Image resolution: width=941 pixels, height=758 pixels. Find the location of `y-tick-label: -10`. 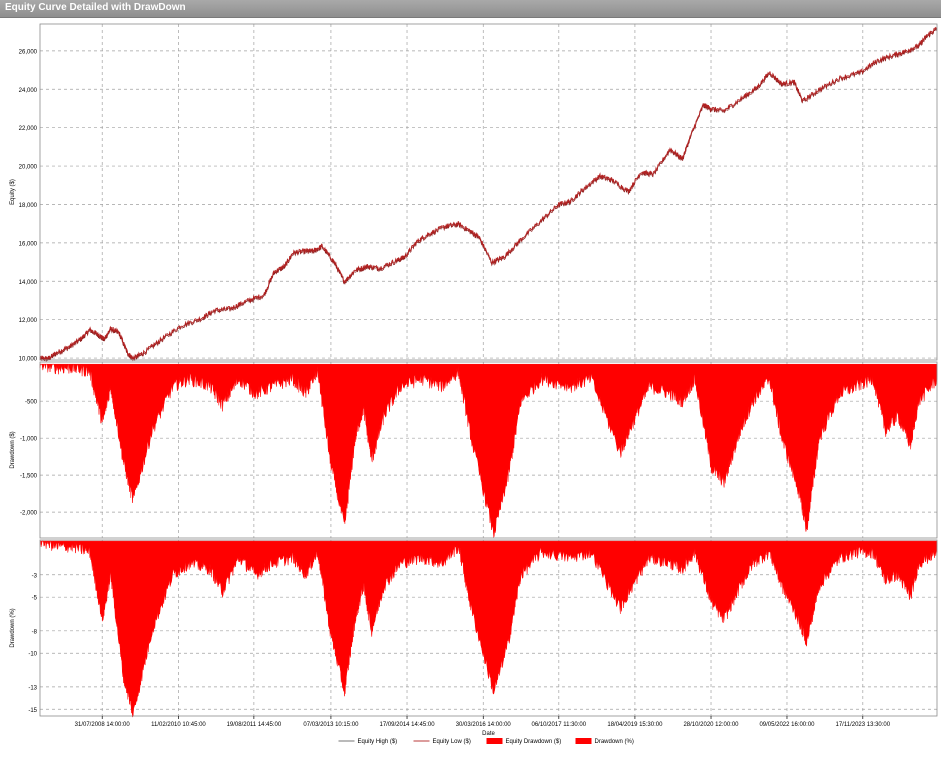

y-tick-label: -10 is located at coordinates (32, 655).